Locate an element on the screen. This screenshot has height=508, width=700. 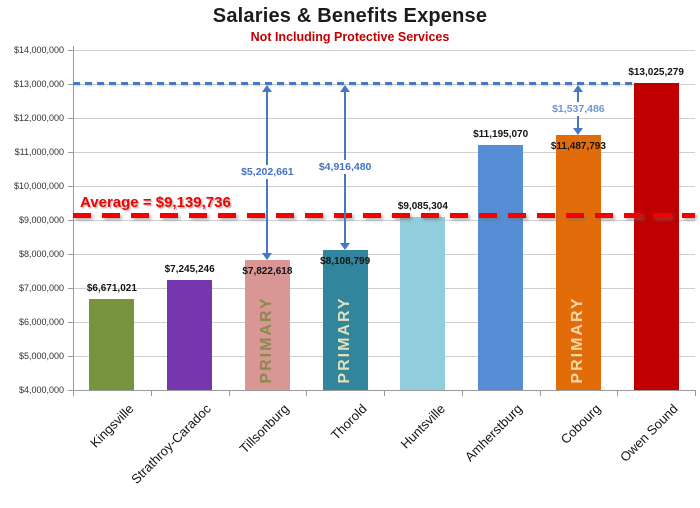
x-axis-label-amherstburg: Amherstburg is located at coordinates (494, 433).